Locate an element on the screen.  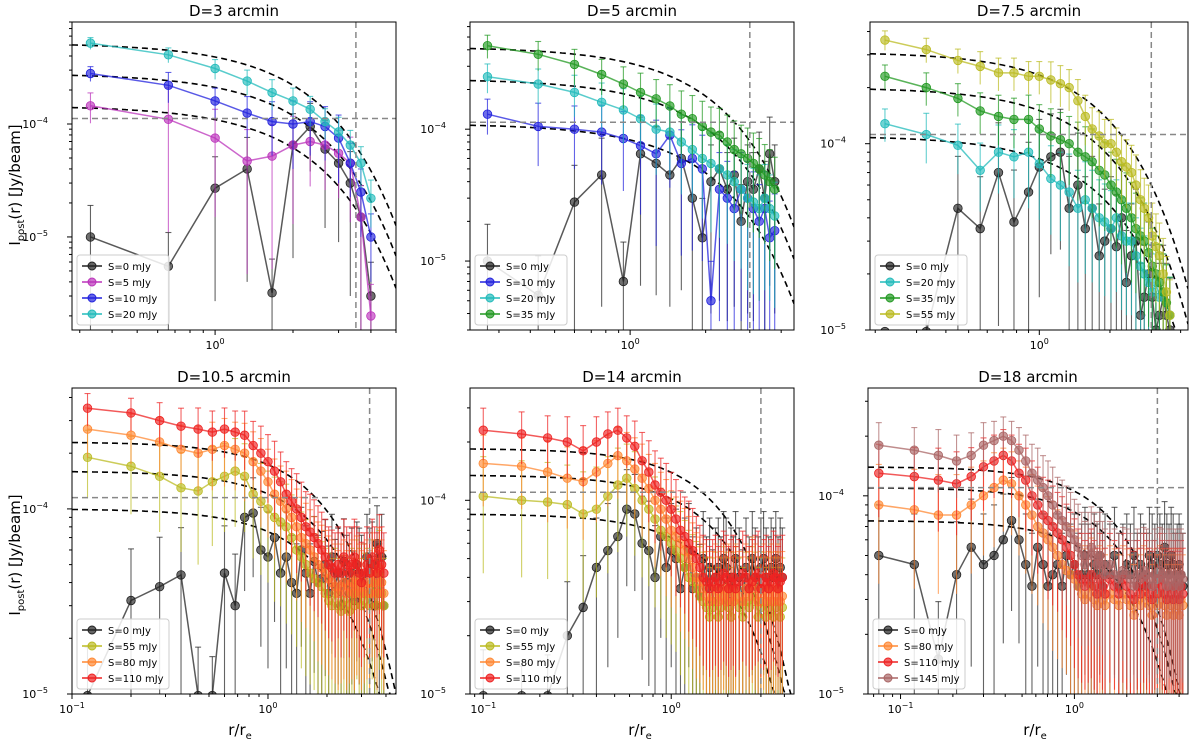
x-tick-label-2-exp: 0 is located at coordinates (274, 705).